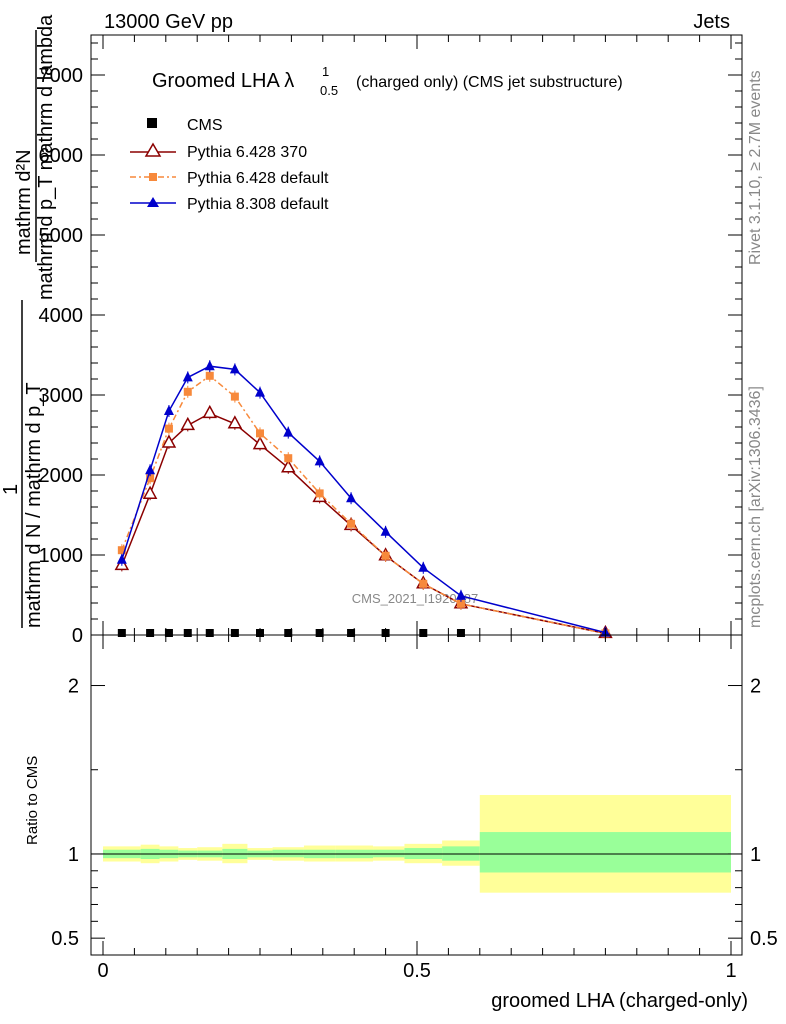  Describe the element at coordinates (258, 204) in the screenshot. I see `legend-pythia8-default-label: Pythia 8.308 default` at that location.